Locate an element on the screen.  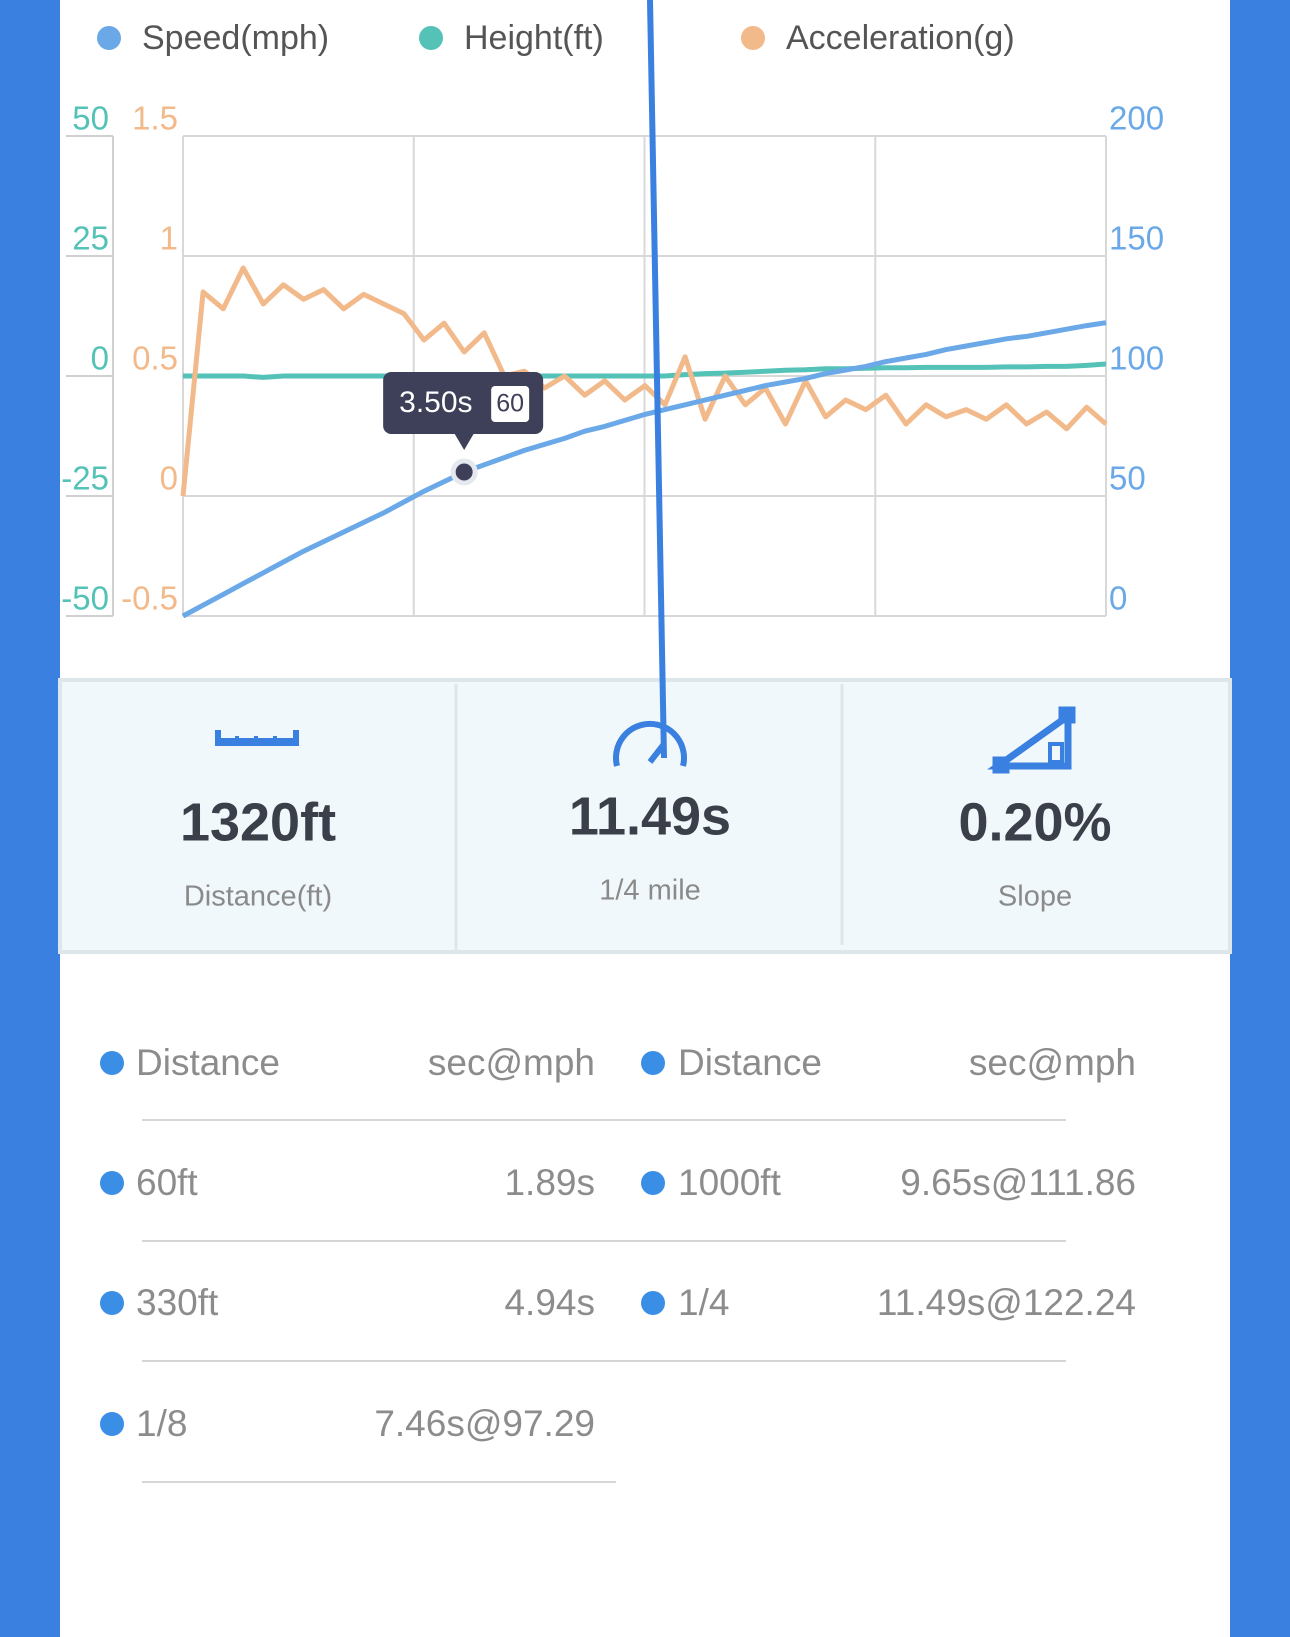
stat-value: 1320ft is located at coordinates (258, 822).